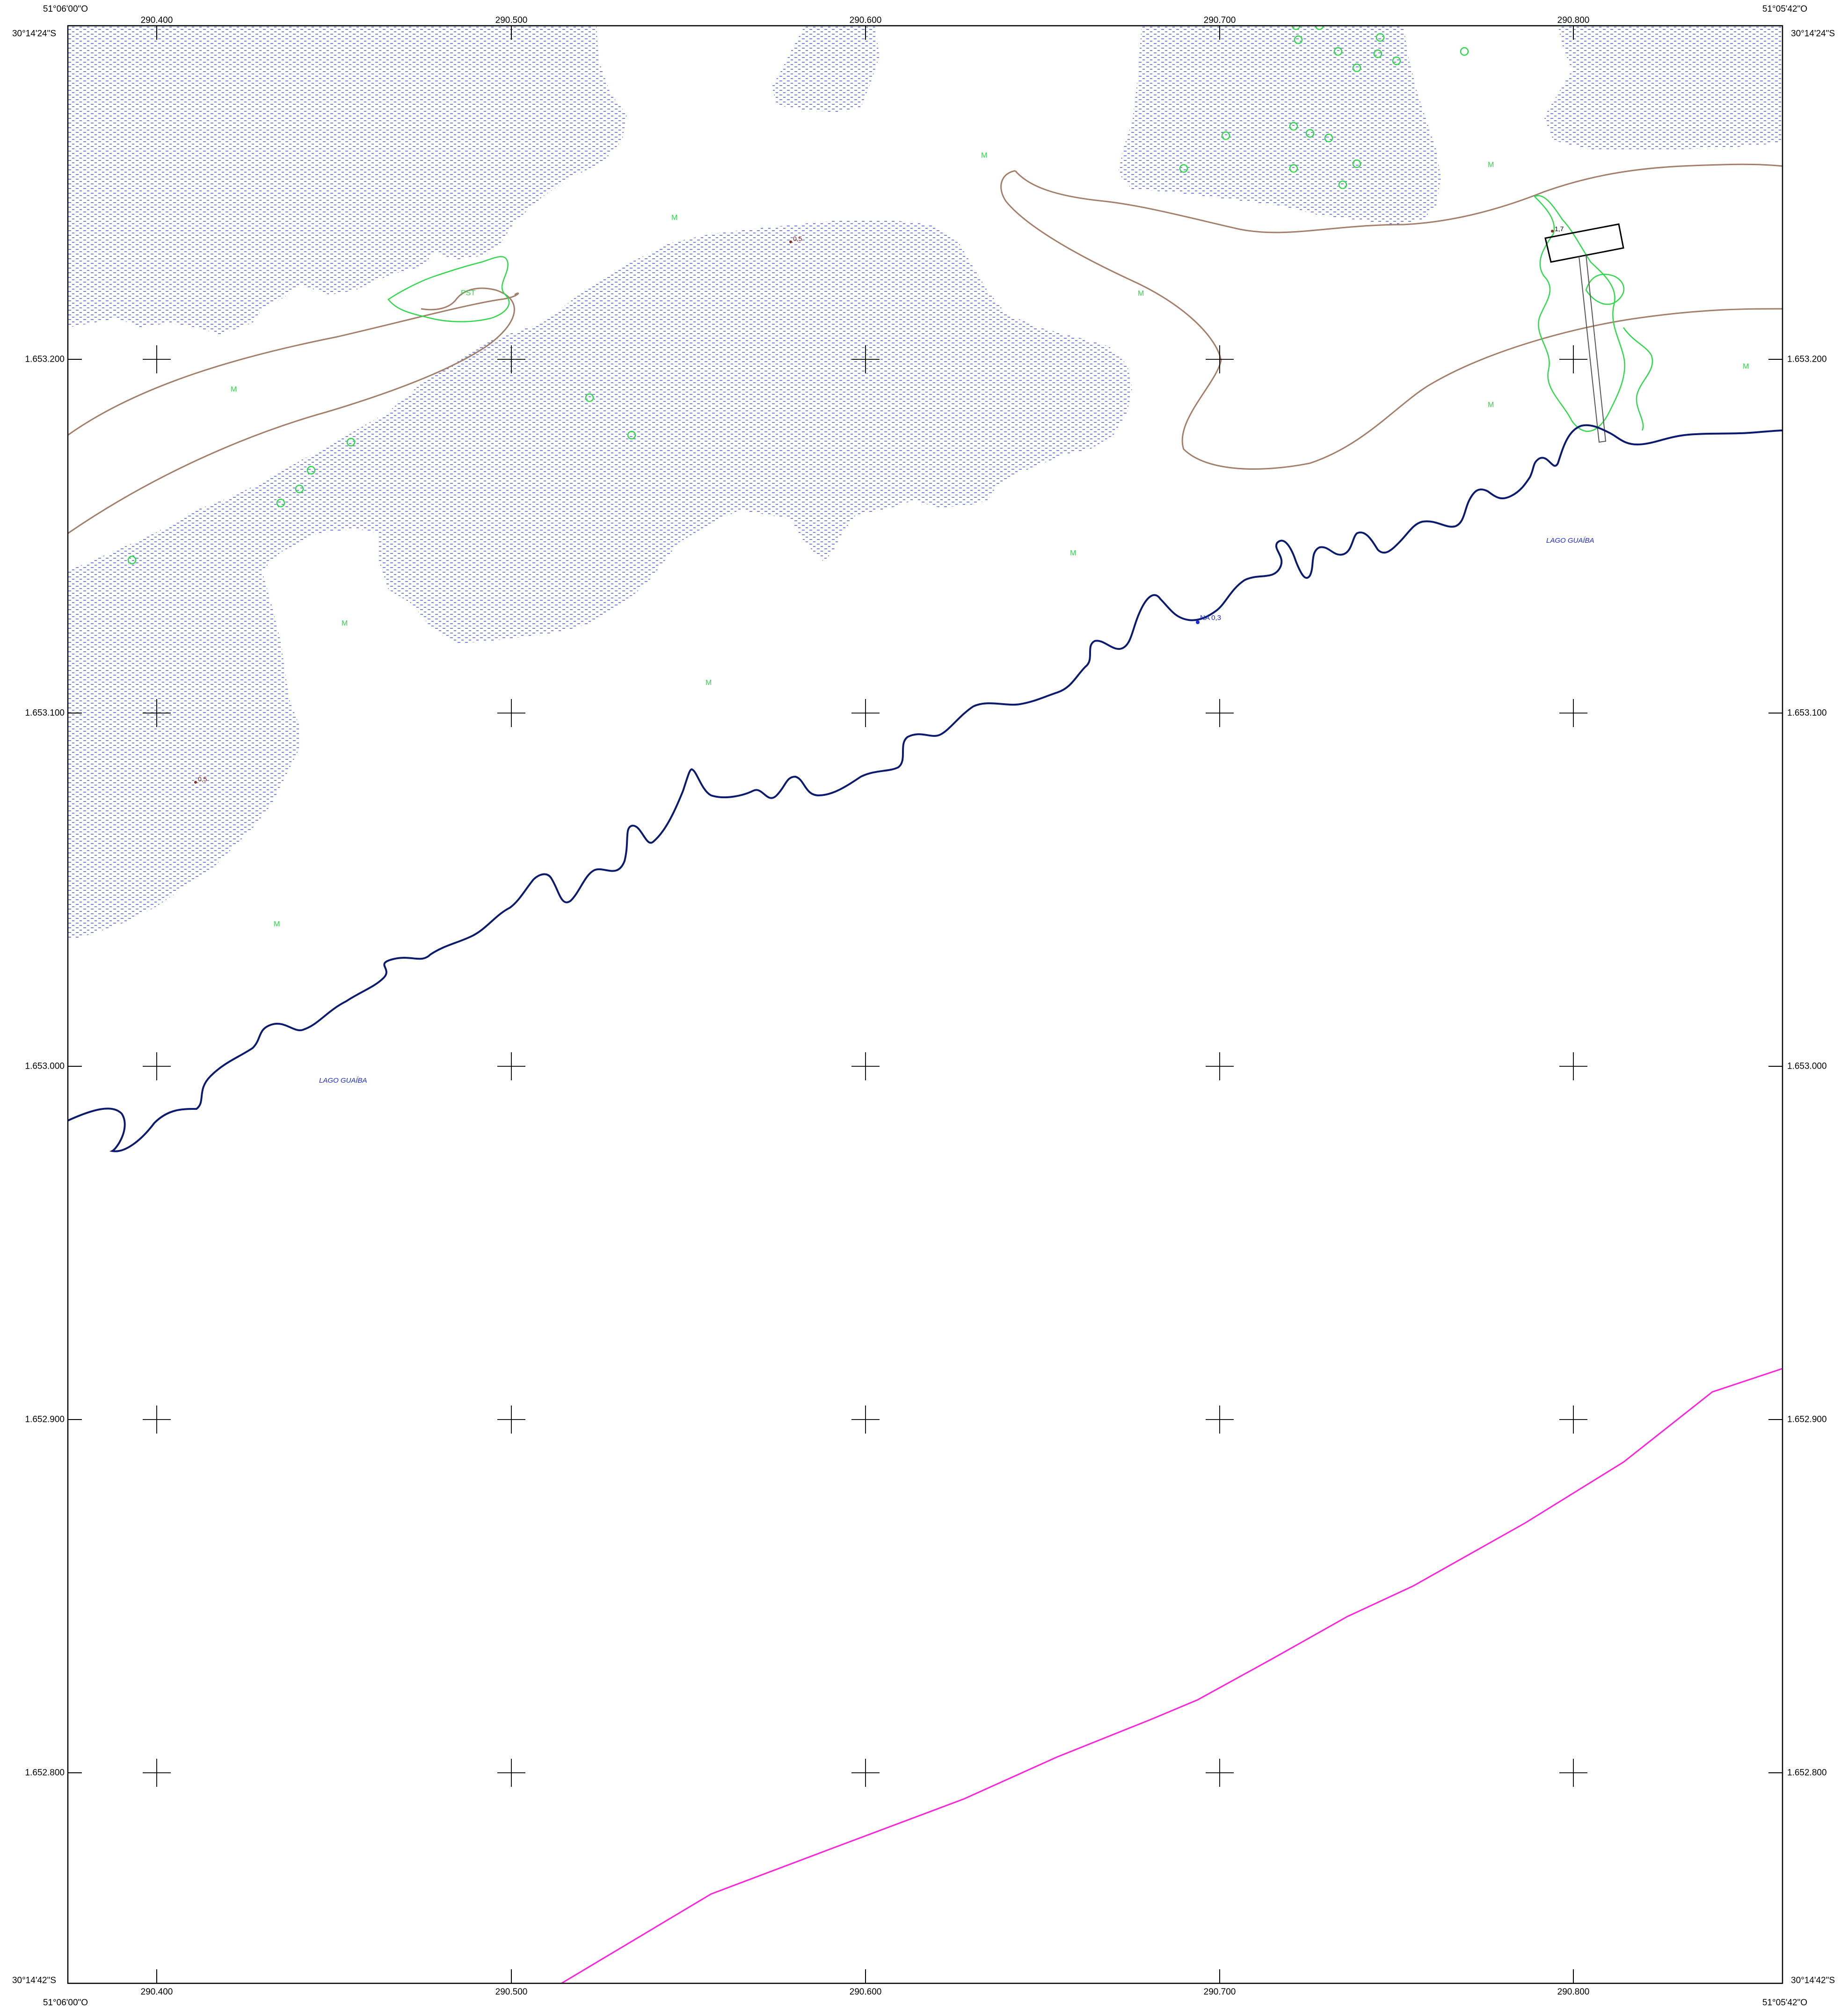  Describe the element at coordinates (45, 713) in the screenshot. I see `northing-label-left: 1.653.100` at that location.